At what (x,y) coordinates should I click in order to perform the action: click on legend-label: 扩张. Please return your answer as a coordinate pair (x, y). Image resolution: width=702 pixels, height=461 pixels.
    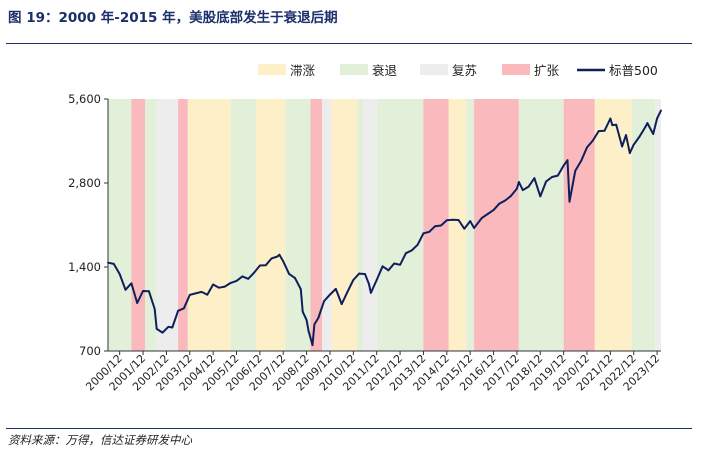
    Looking at the image, I should click on (547, 70).